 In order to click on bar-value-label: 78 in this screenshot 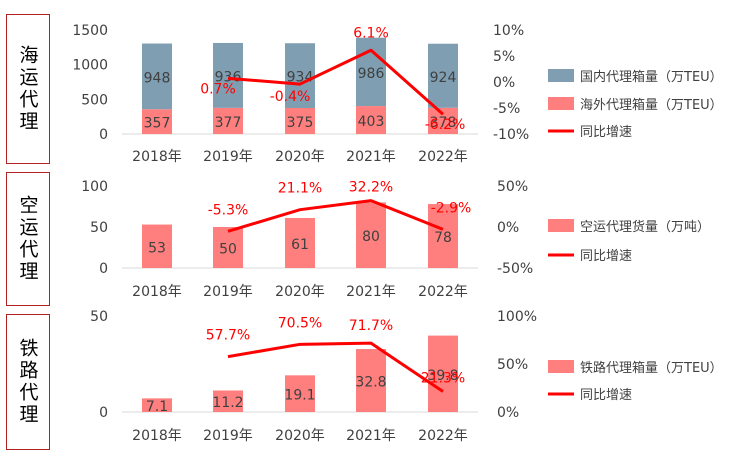, I will do `click(443, 238)`.